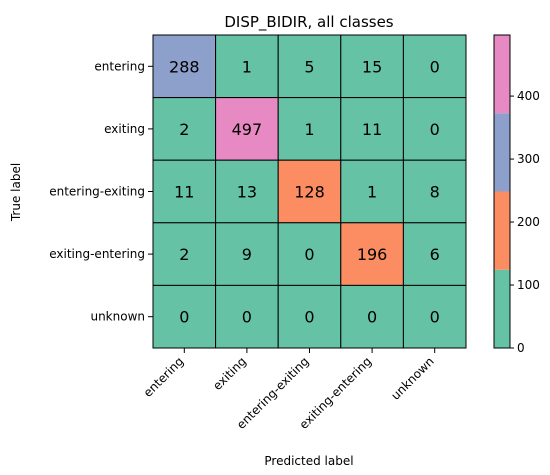 This screenshot has width=550, height=475. What do you see at coordinates (97, 254) in the screenshot?
I see `y-tick-label: exiting-entering` at bounding box center [97, 254].